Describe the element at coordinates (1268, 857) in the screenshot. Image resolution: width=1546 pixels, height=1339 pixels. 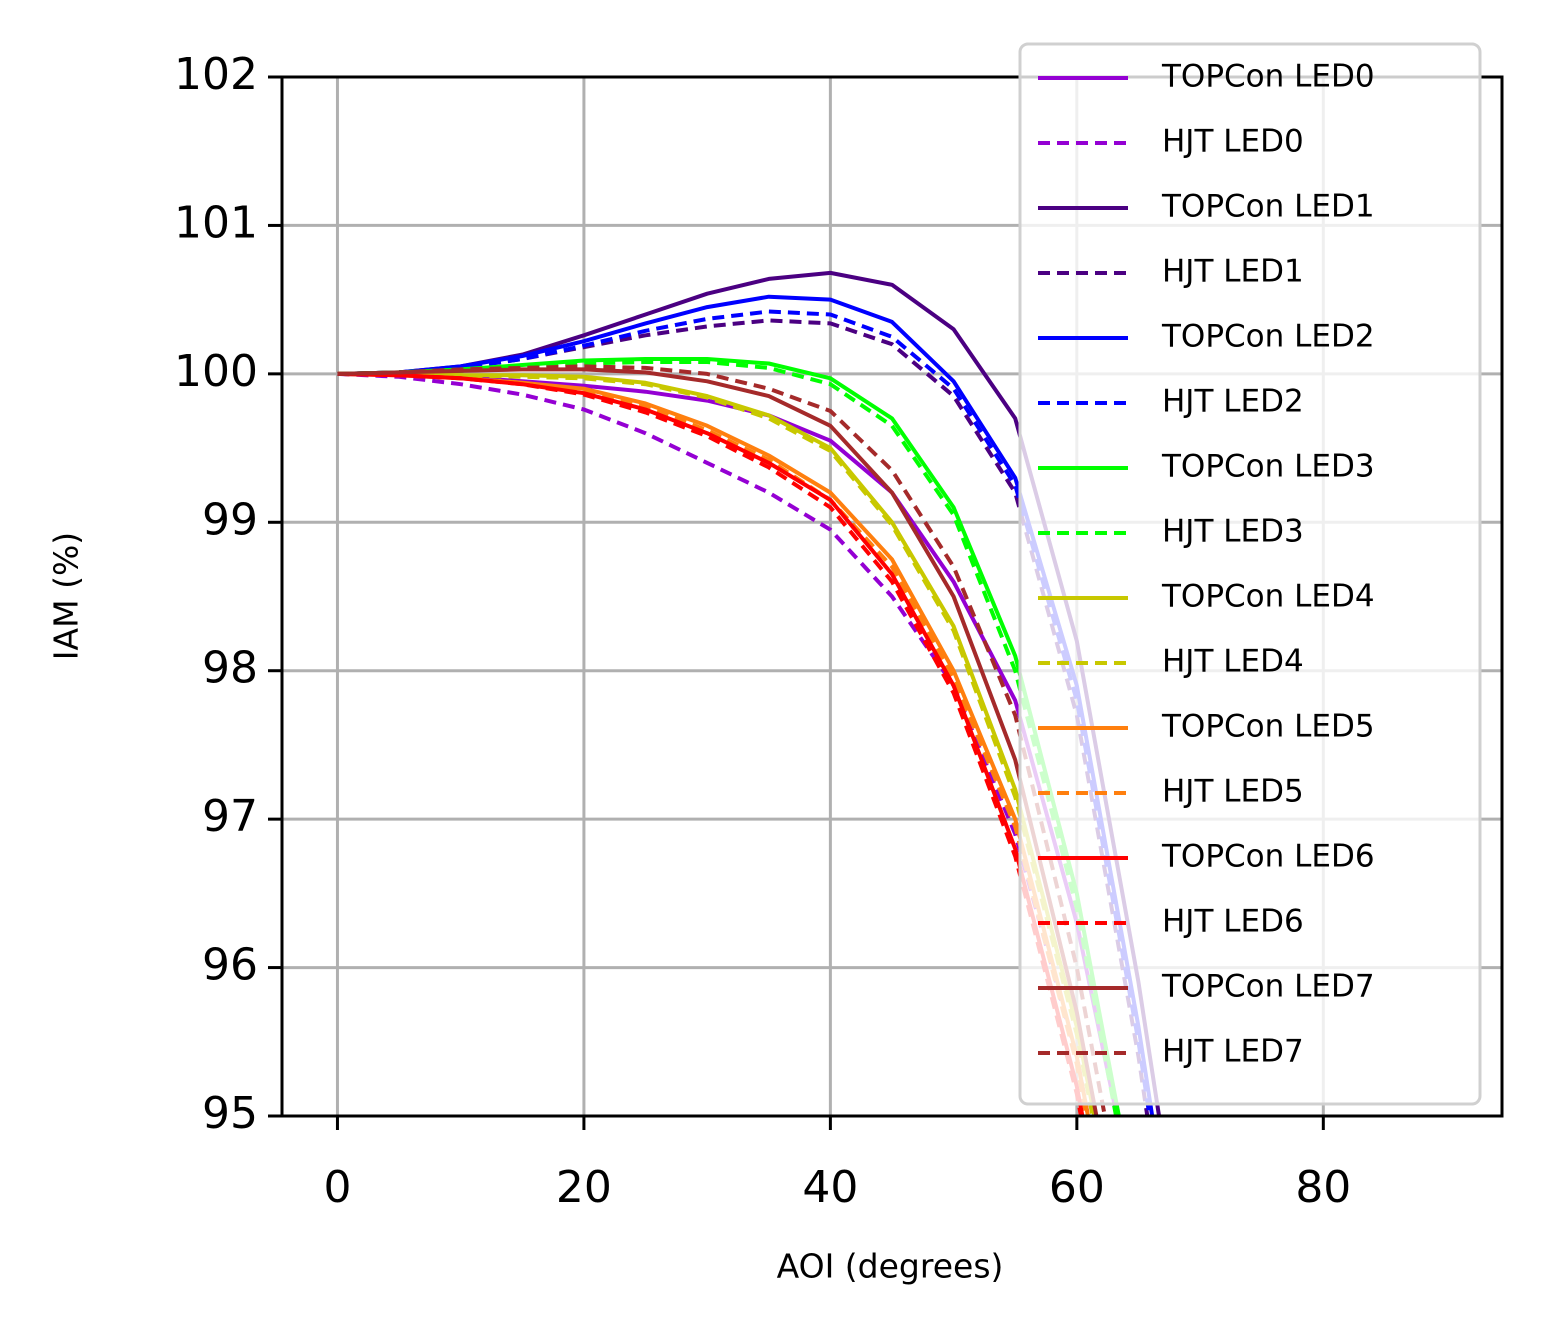
I see `legend-label: TOPCon LED6` at that location.